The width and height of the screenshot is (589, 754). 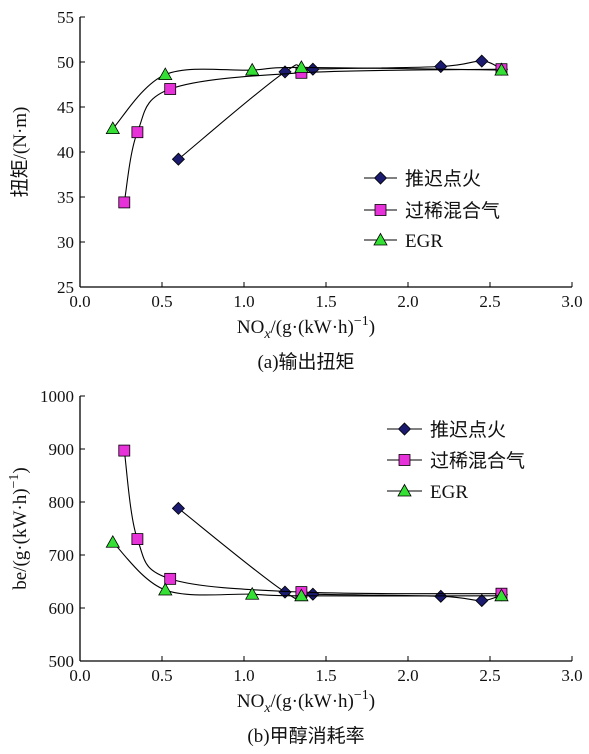 I want to click on y-tick-label: 25, so click(x=65, y=287).